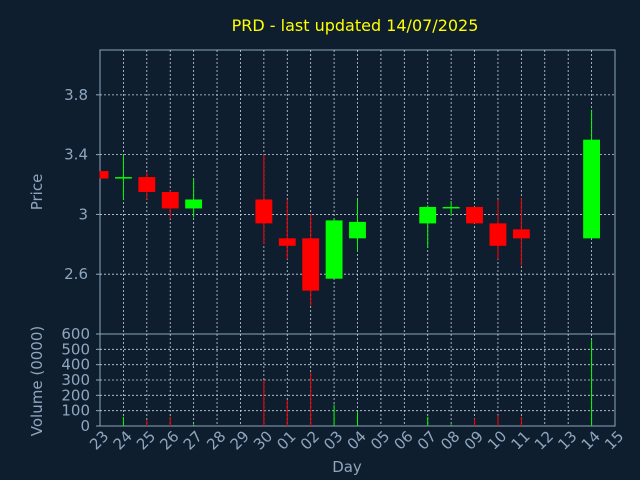  What do you see at coordinates (380, 440) in the screenshot?
I see `x-tick-label: 05` at bounding box center [380, 440].